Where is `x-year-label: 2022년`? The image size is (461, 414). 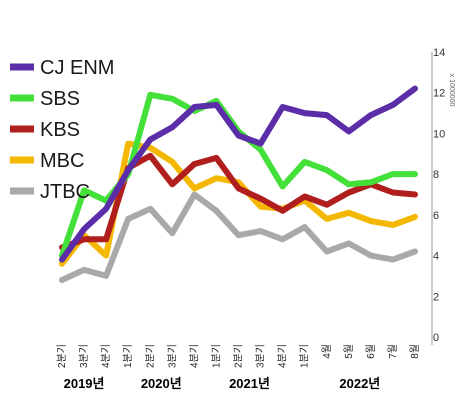 x-year-label: 2022년 is located at coordinates (359, 383).